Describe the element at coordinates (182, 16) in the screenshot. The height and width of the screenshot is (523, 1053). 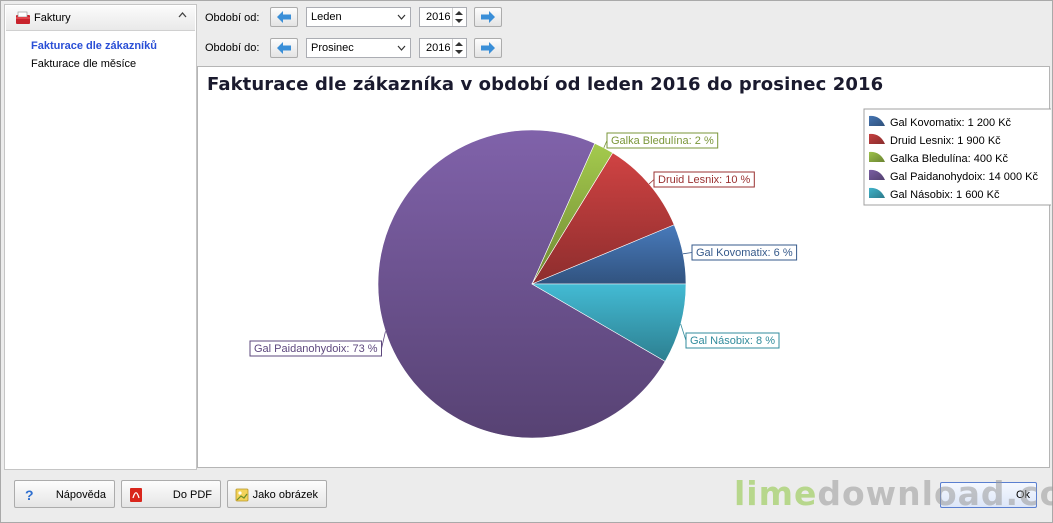
I see `chevron-up-icon` at that location.